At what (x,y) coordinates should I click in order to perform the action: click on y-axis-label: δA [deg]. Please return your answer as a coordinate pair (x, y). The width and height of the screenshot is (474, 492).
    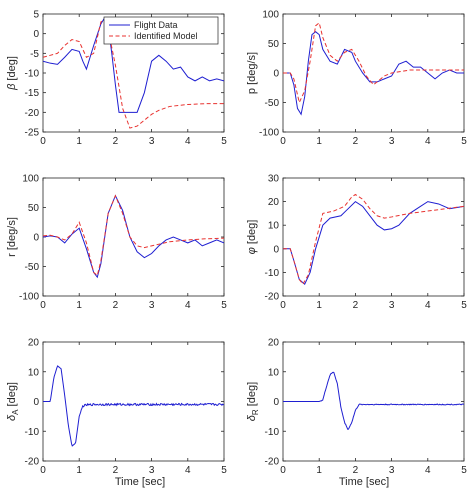
    Looking at the image, I should click on (13, 401).